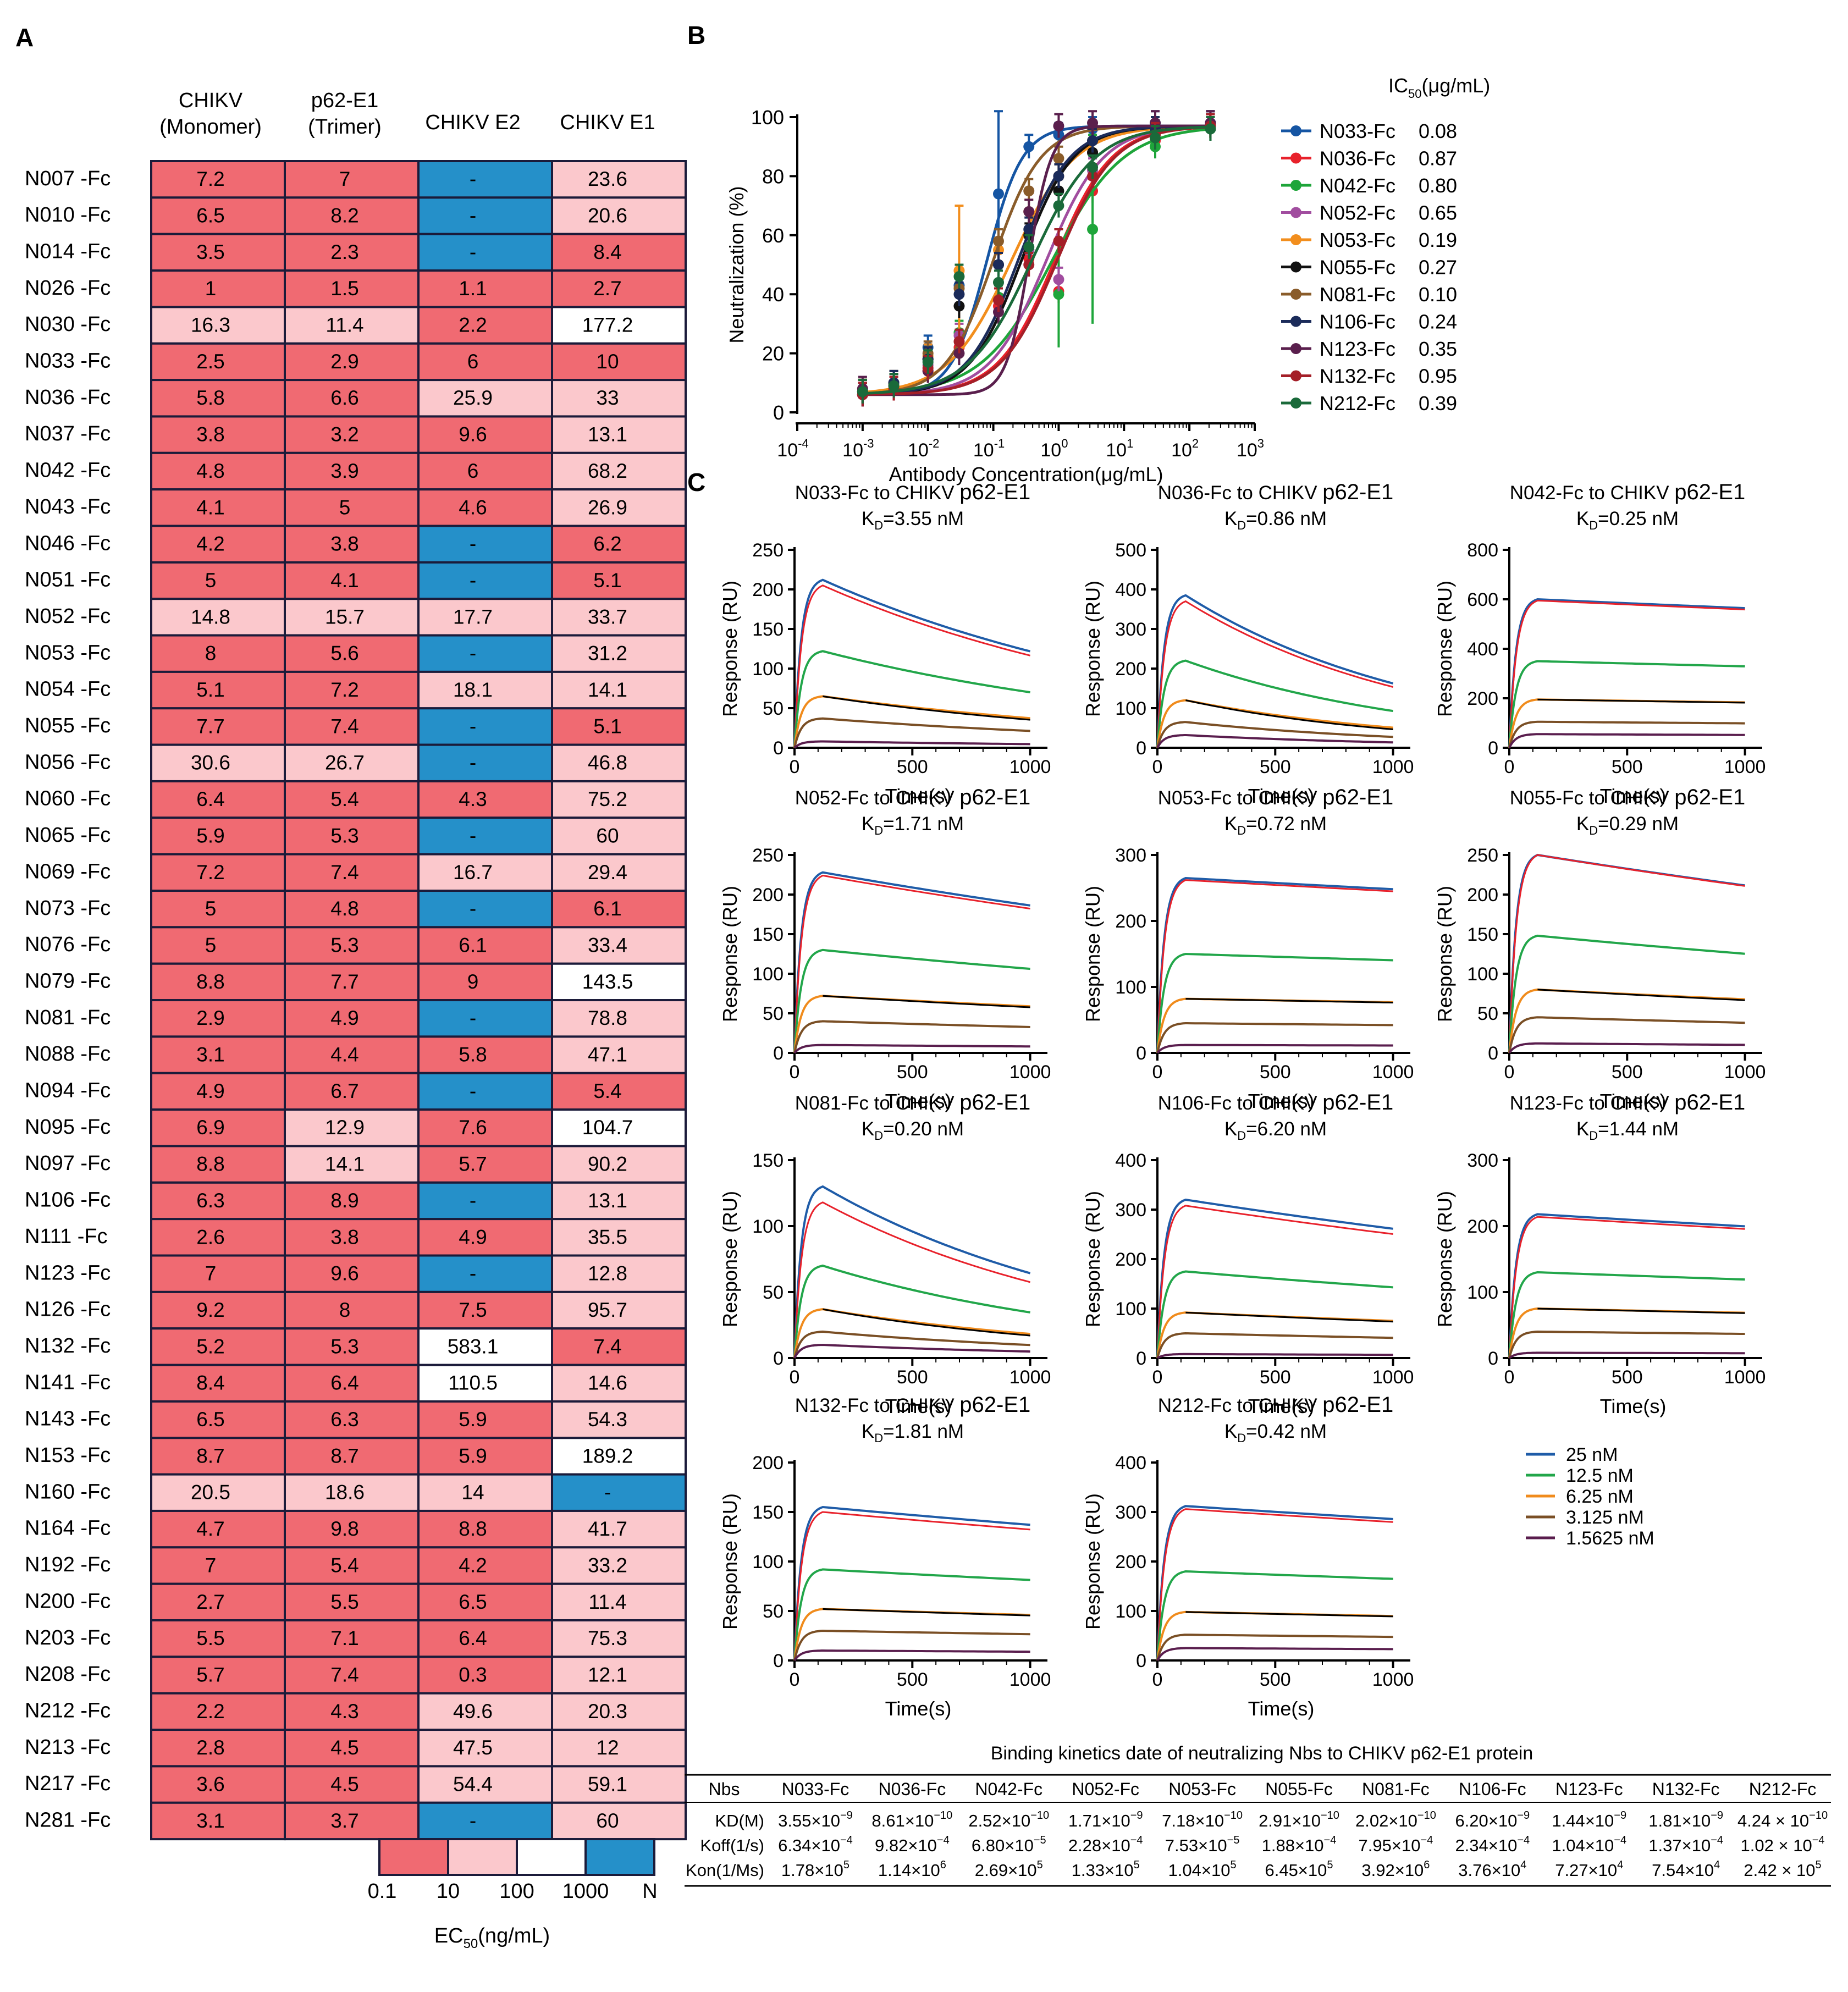 The height and width of the screenshot is (1992, 1848). I want to click on heatmap-cell-value: 2.2, so click(473, 325).